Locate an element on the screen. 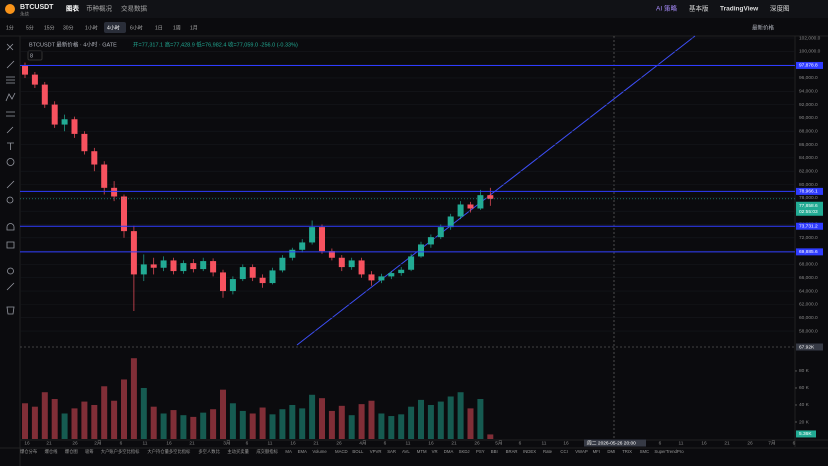 The image size is (828, 466). indicator-button: SAR is located at coordinates (391, 451).